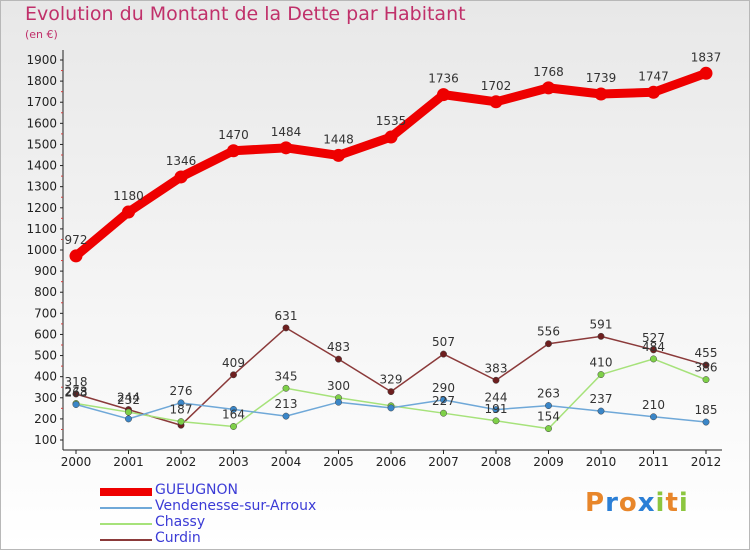 The image size is (750, 550). I want to click on x-tick-label: 2004, so click(286, 462).